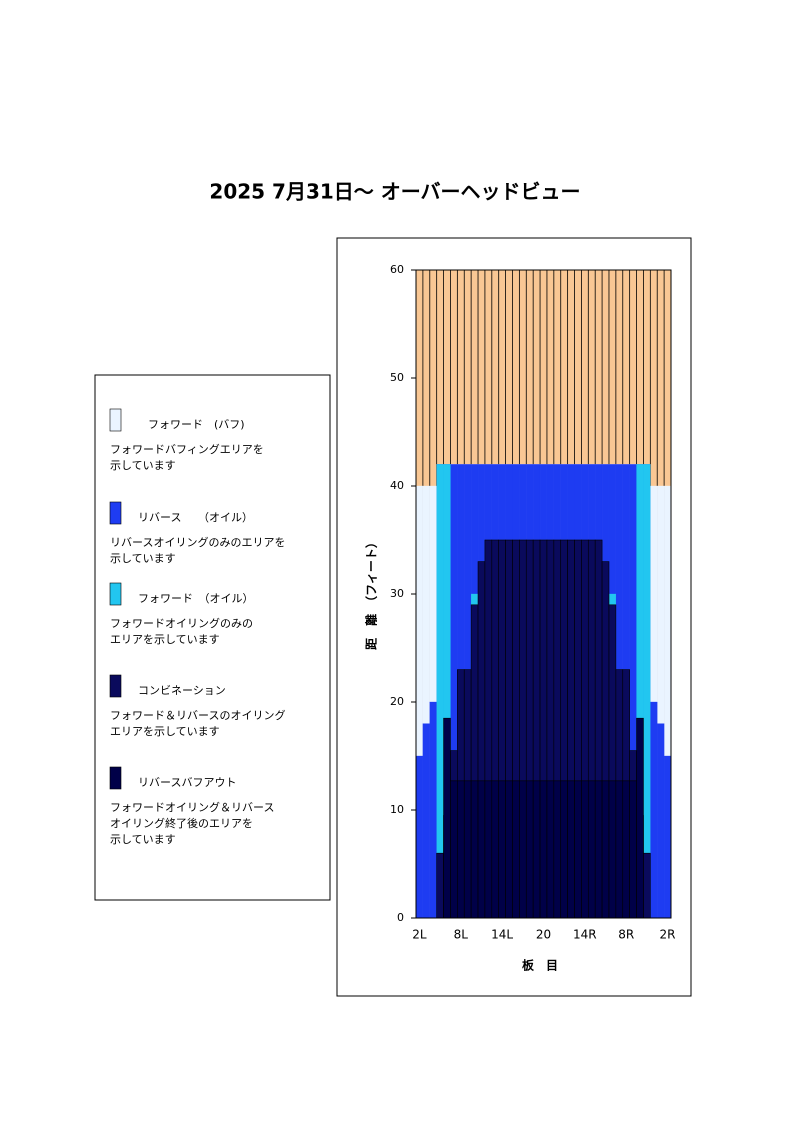 Image resolution: width=793 pixels, height=1121 pixels. Describe the element at coordinates (543, 935) in the screenshot. I see `x-tick-label: 20` at that location.